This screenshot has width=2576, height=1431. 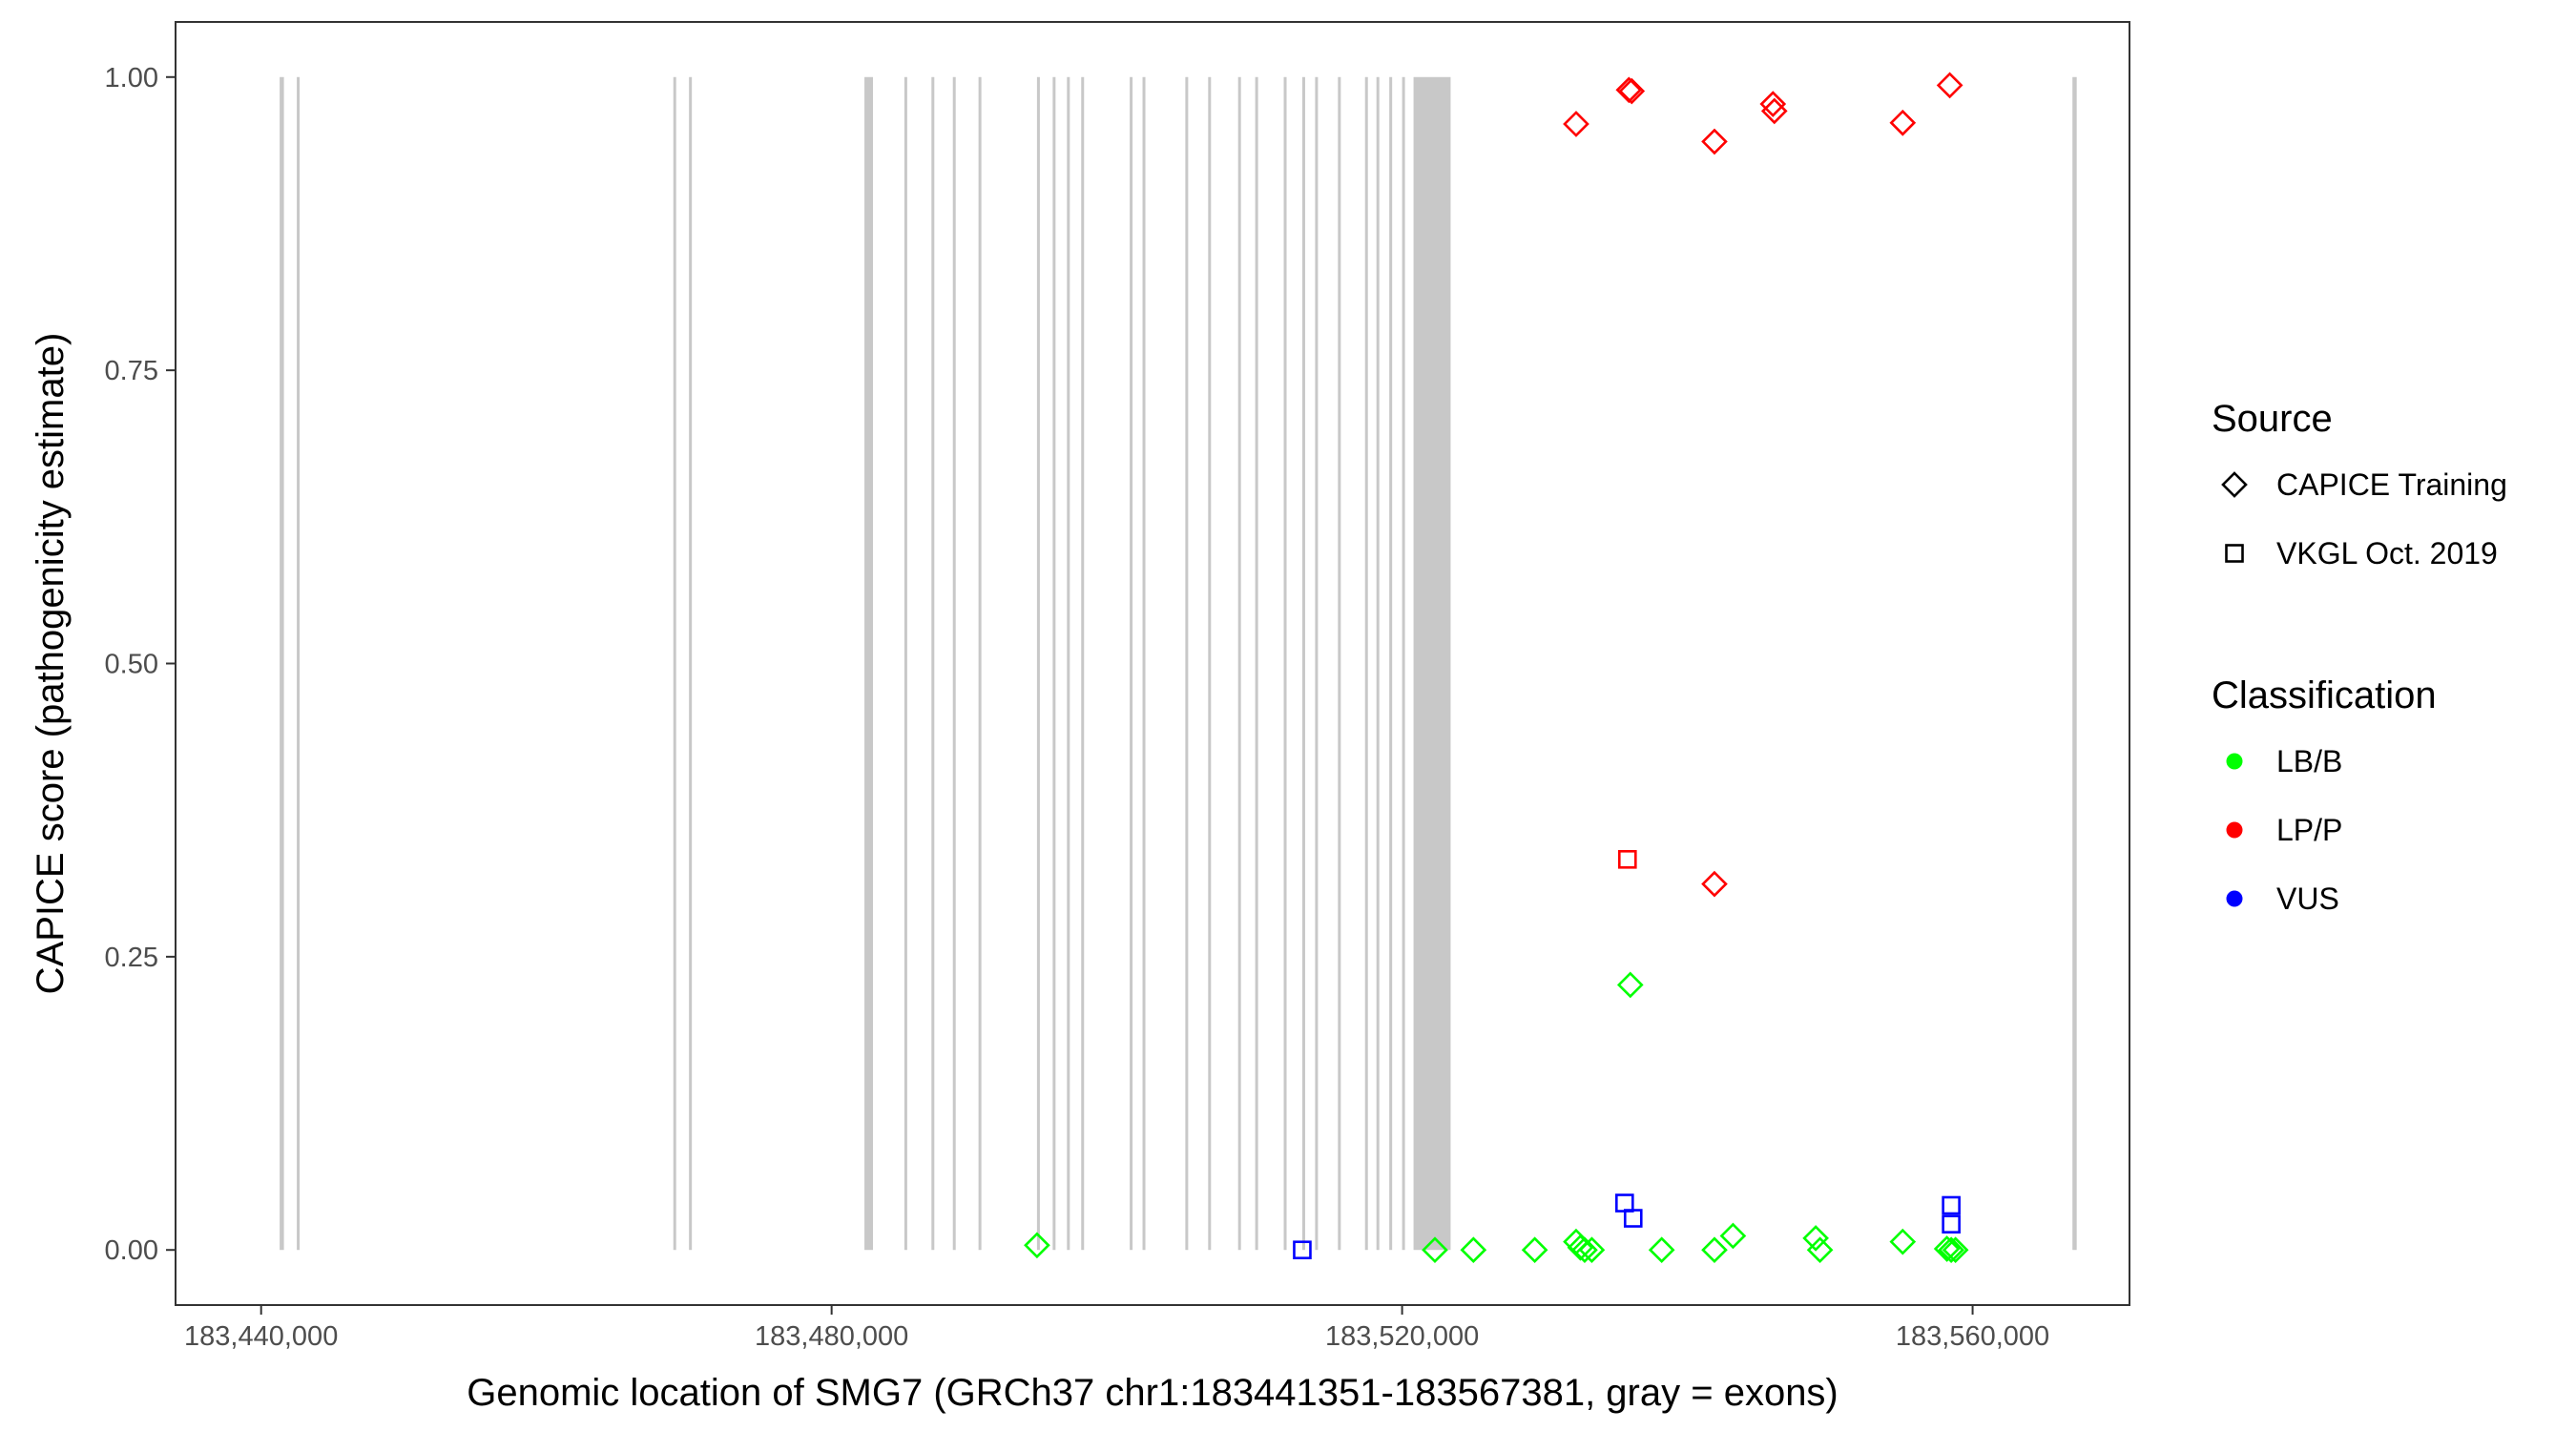 I want to click on legend-source-title: Source, so click(x=2272, y=419).